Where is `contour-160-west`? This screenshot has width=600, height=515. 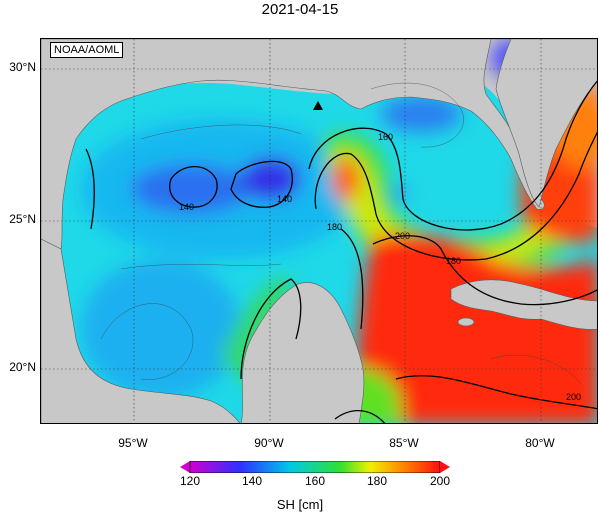
contour-160-west is located at coordinates (90, 189).